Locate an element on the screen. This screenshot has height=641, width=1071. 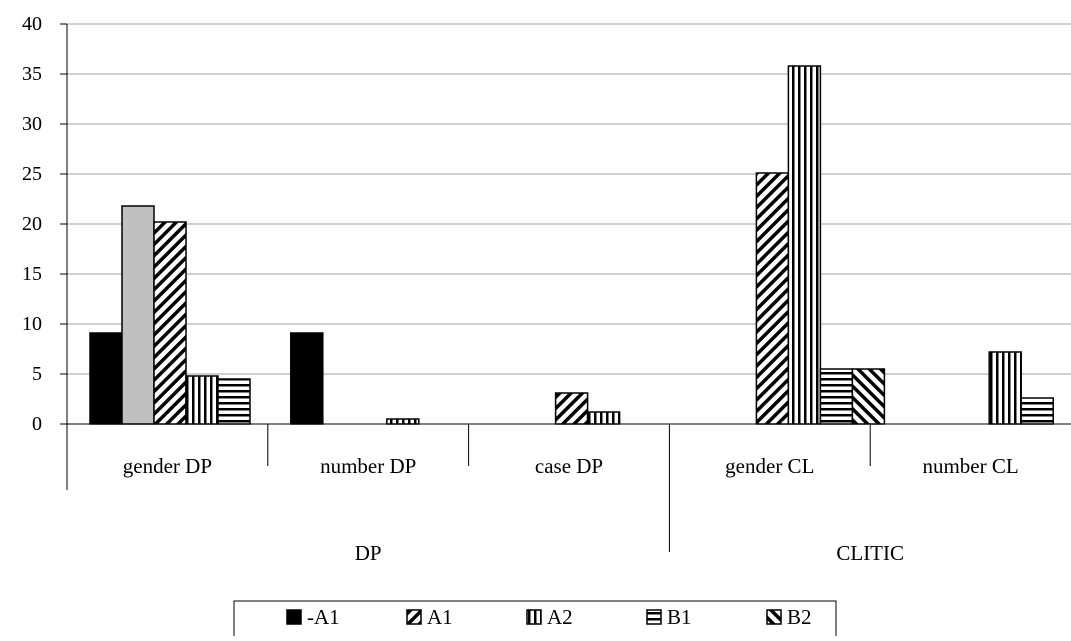
x-tick-label: gender DP is located at coordinates (167, 466).